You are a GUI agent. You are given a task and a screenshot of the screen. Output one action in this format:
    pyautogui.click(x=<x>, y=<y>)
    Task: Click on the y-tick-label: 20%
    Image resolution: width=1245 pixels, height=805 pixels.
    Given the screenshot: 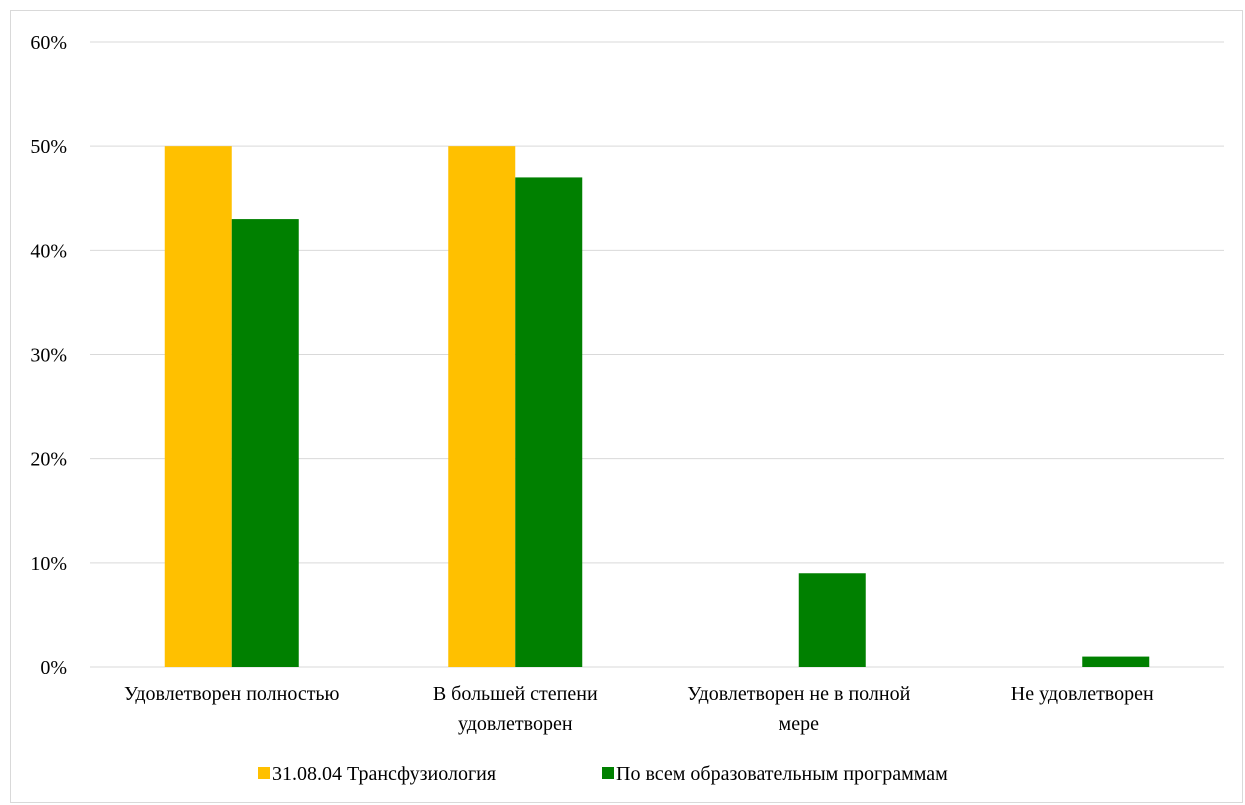 What is the action you would take?
    pyautogui.click(x=48, y=460)
    